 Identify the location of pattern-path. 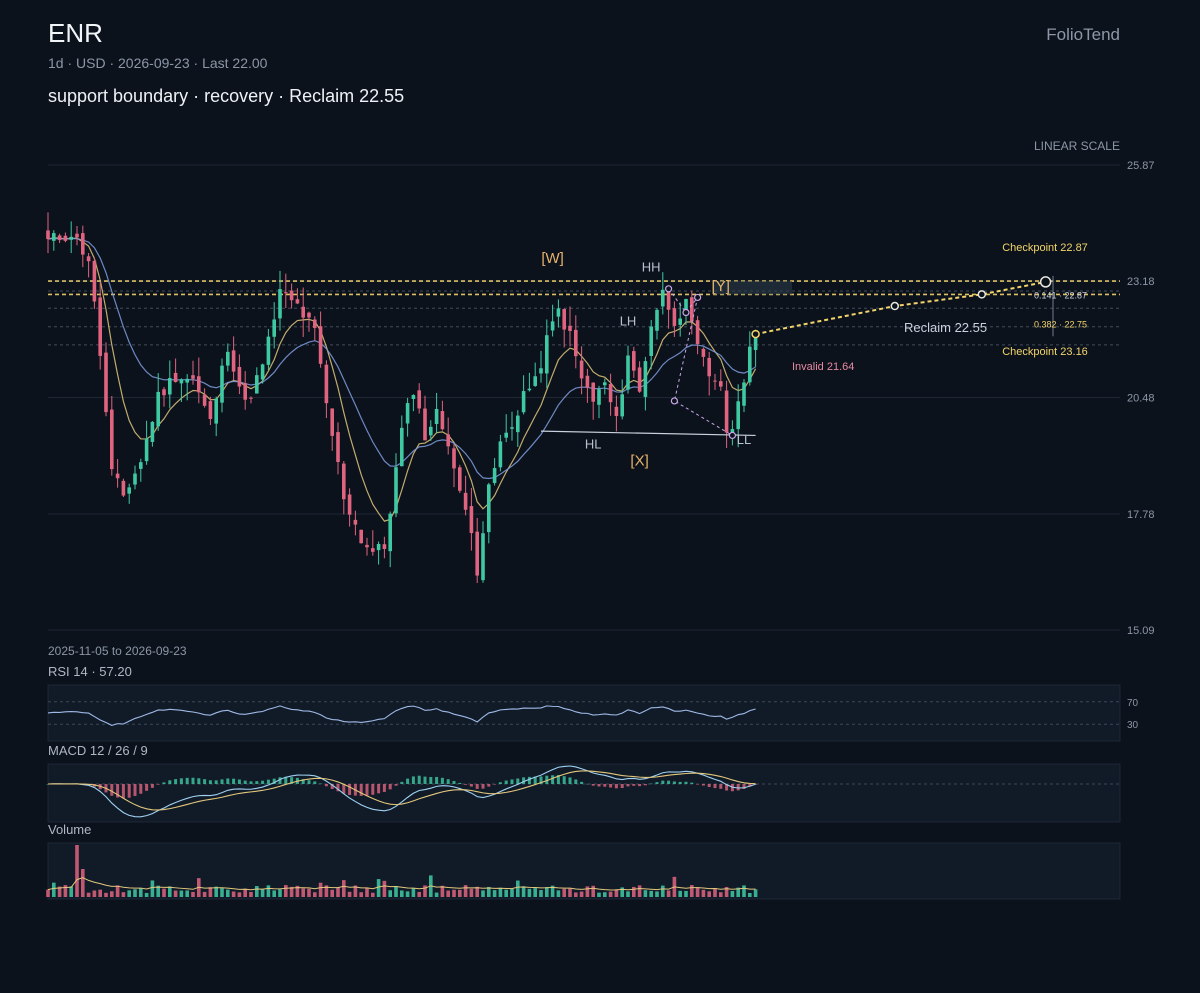
(700, 362).